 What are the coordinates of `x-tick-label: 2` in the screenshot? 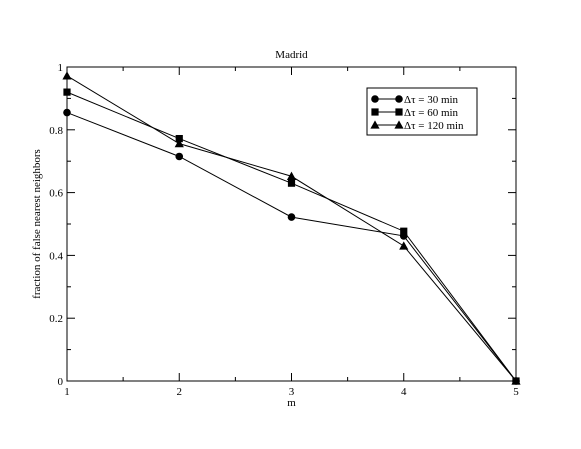 It's located at (180, 392).